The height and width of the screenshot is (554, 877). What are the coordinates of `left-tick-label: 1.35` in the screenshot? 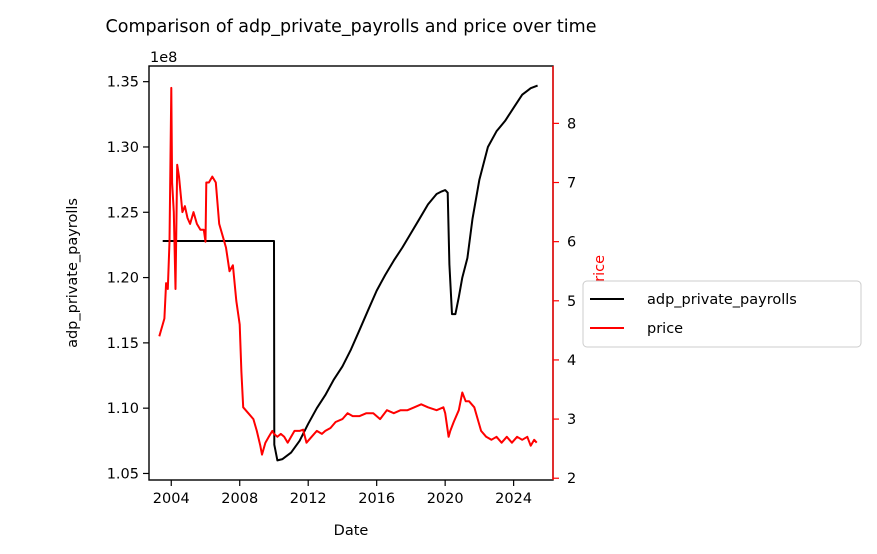 It's located at (123, 83).